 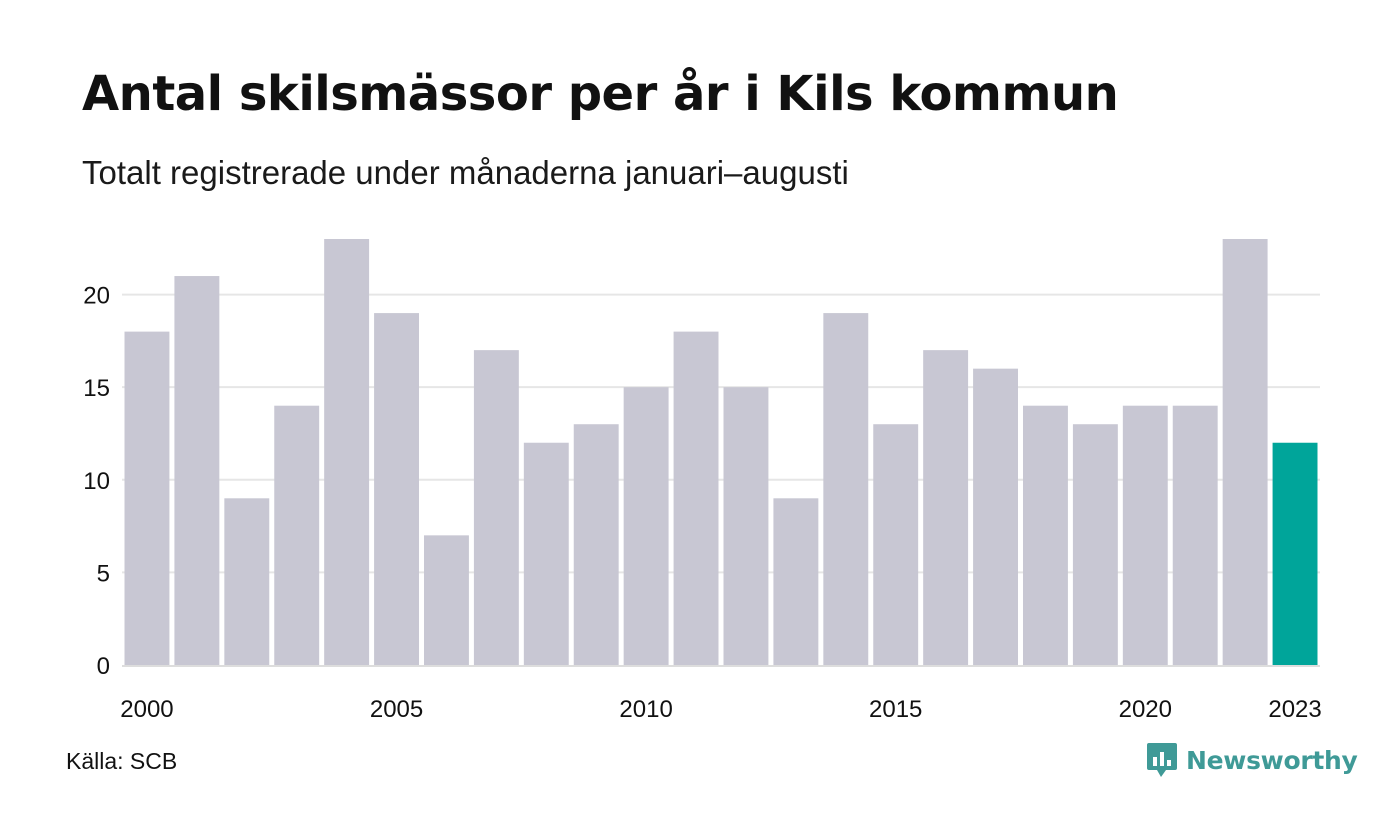 What do you see at coordinates (147, 498) in the screenshot?
I see `bar-2000` at bounding box center [147, 498].